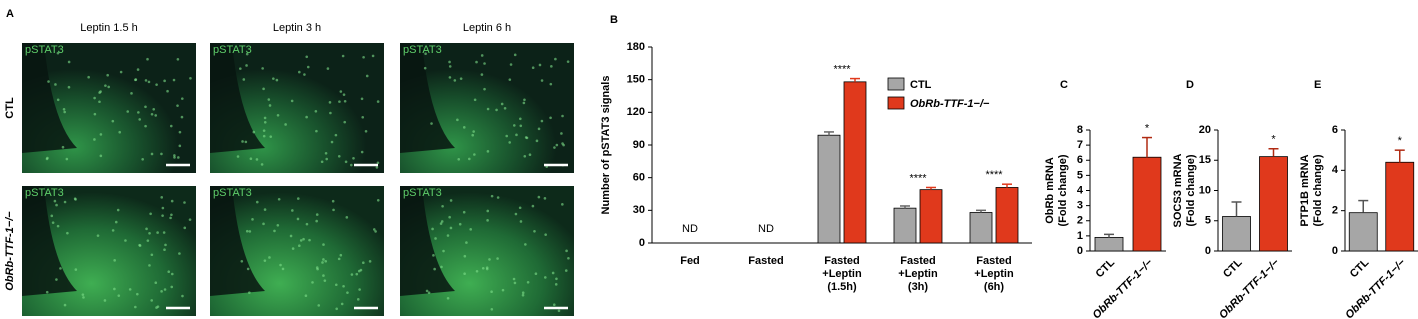  Describe the element at coordinates (639, 210) in the screenshot. I see `y-tick-label: 30` at that location.